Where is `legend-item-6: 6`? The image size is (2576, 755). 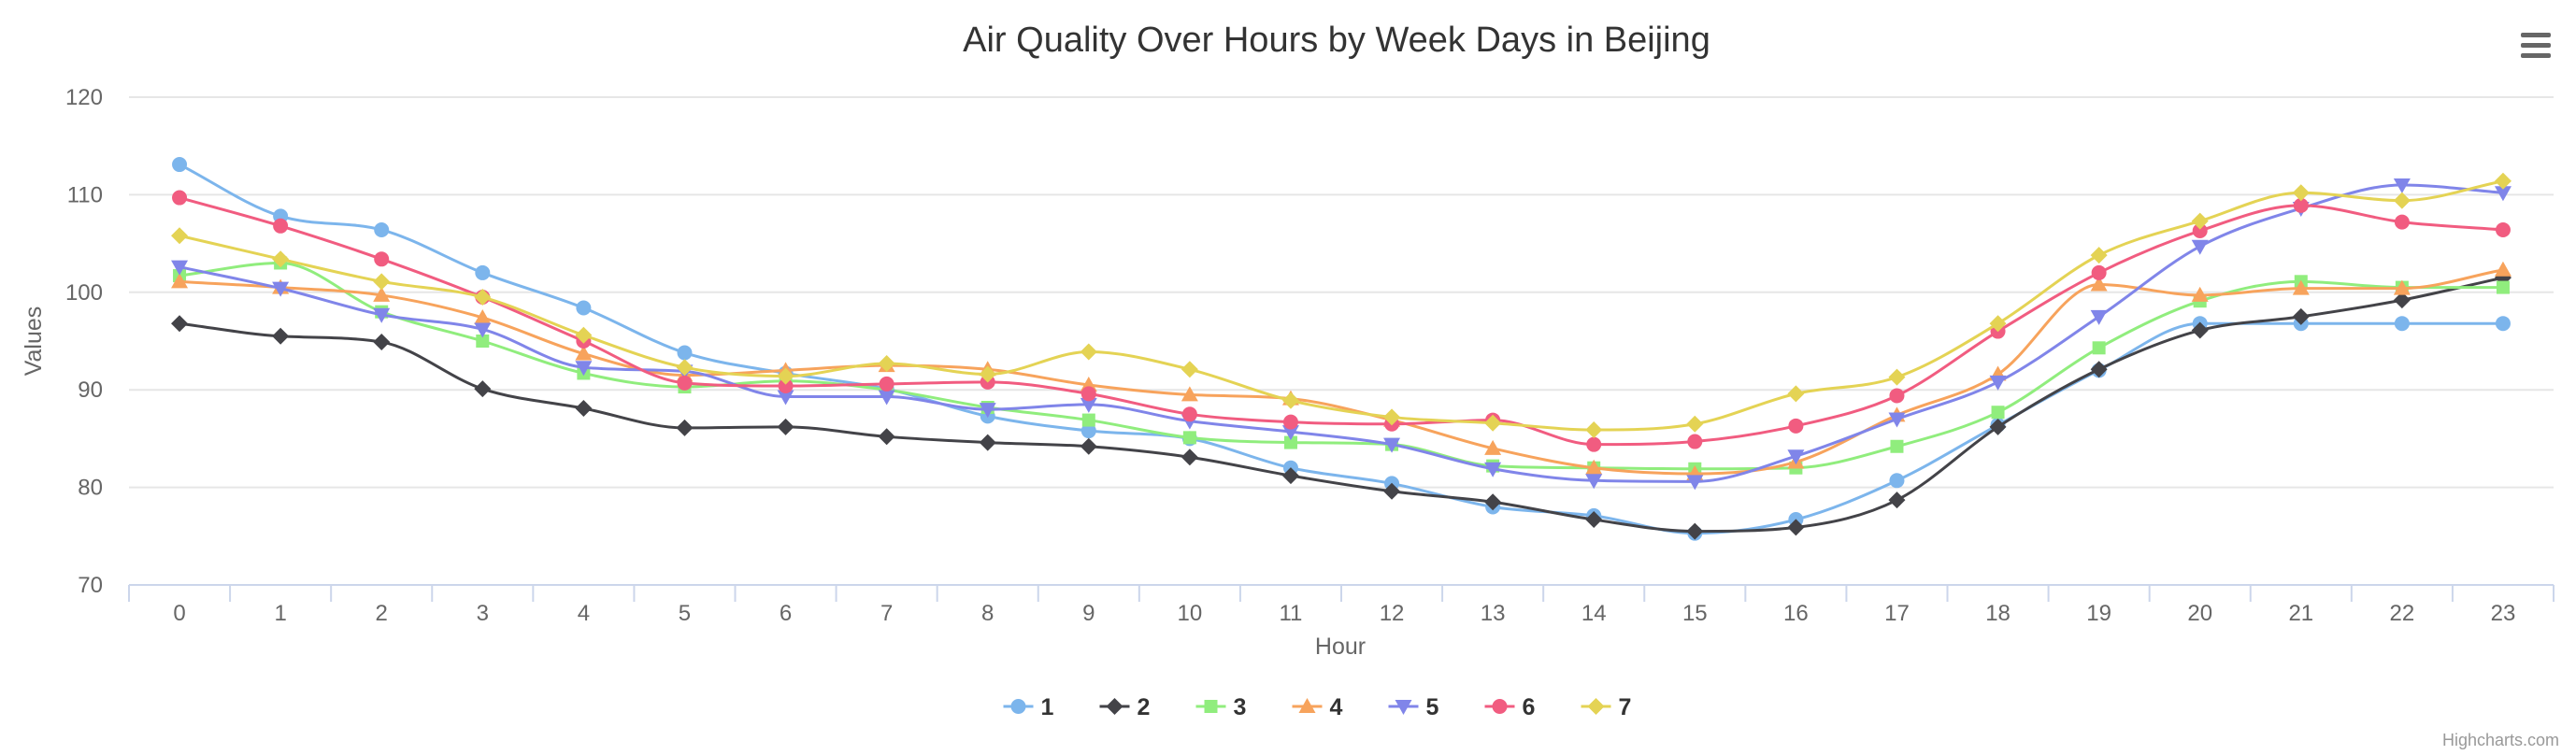 legend-item-6: 6 is located at coordinates (1510, 707).